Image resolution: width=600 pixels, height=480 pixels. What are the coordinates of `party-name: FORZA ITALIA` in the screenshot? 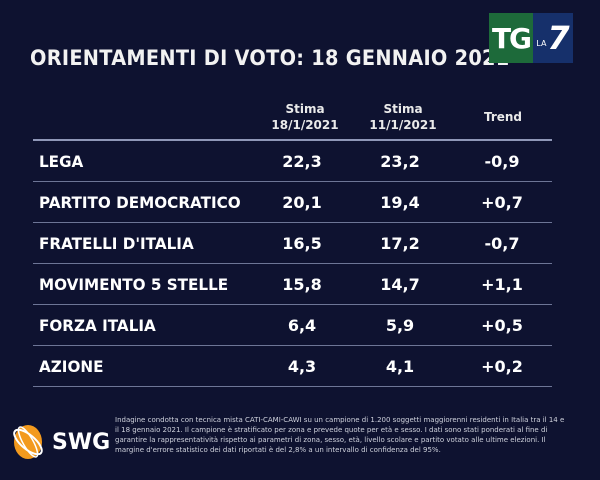 It's located at (97, 325).